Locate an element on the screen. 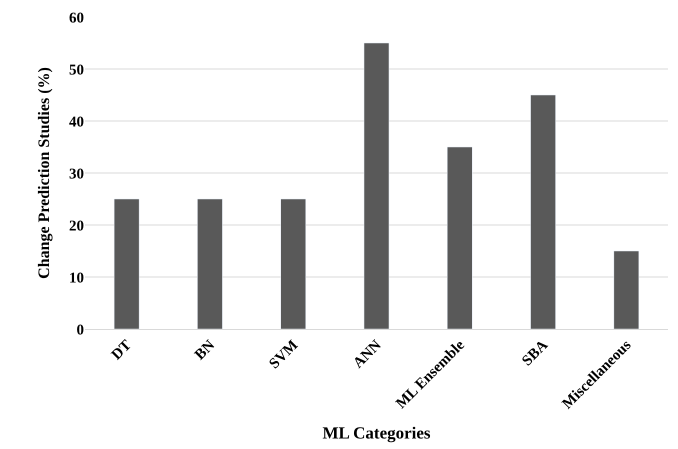 This screenshot has width=678, height=449. y-tick-label: 10 is located at coordinates (76, 278).